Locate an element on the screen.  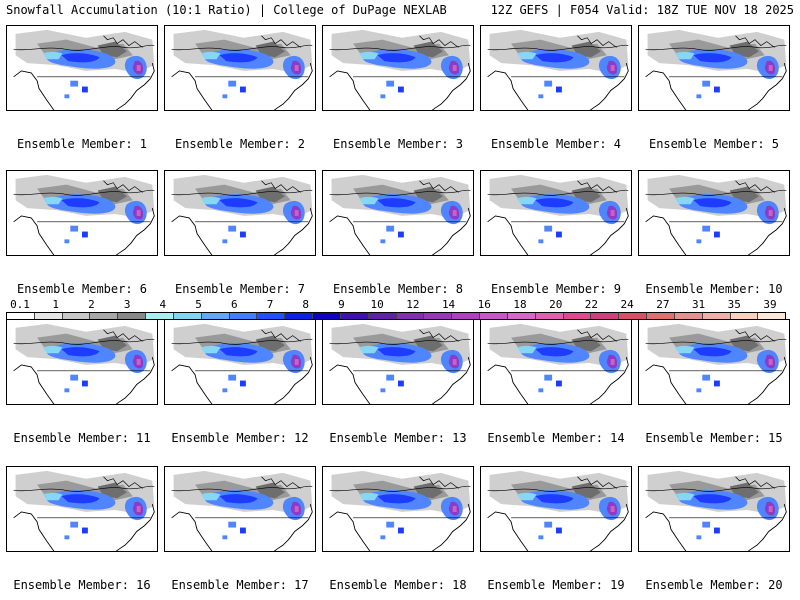
colorbar-tick-label: 24 is located at coordinates (627, 304).